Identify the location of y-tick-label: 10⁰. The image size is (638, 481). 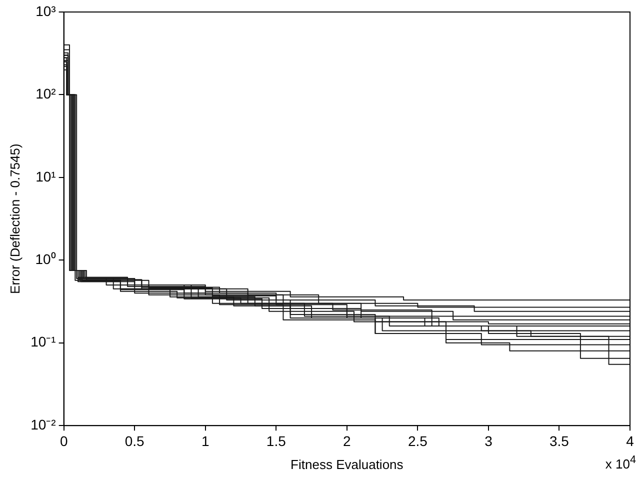
(45, 259).